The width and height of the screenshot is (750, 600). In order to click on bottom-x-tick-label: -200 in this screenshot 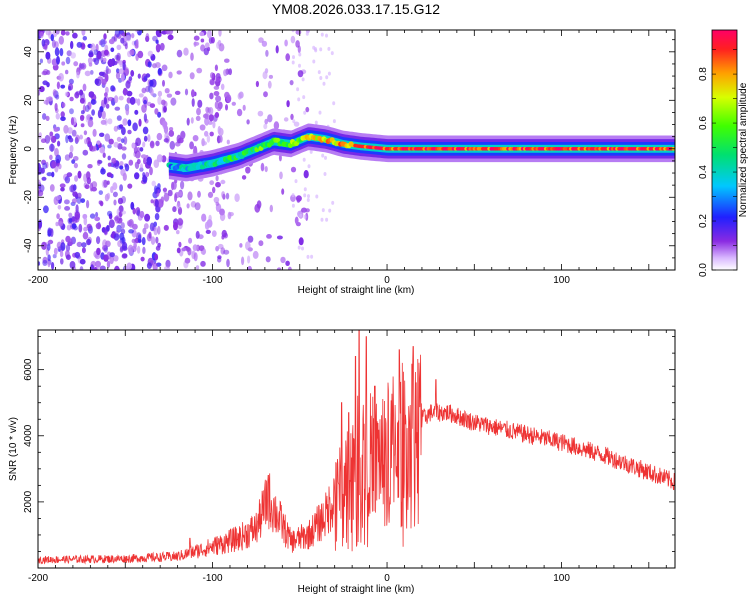, I will do `click(38, 578)`.